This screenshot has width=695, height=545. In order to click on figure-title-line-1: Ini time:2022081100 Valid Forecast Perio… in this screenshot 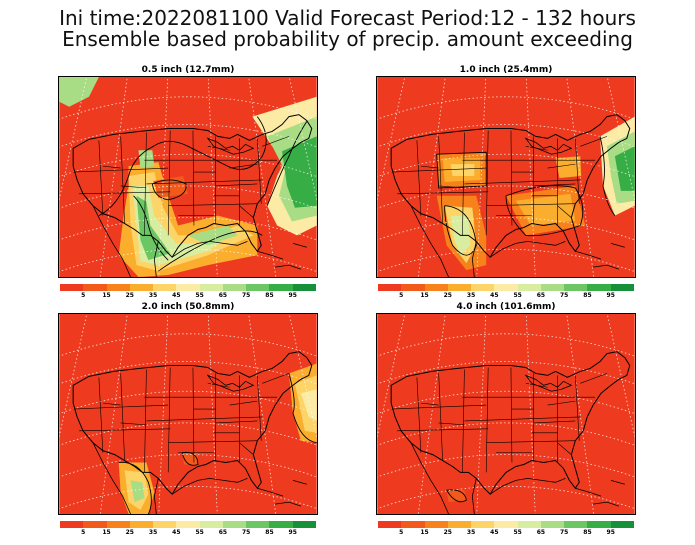, I will do `click(347, 18)`.